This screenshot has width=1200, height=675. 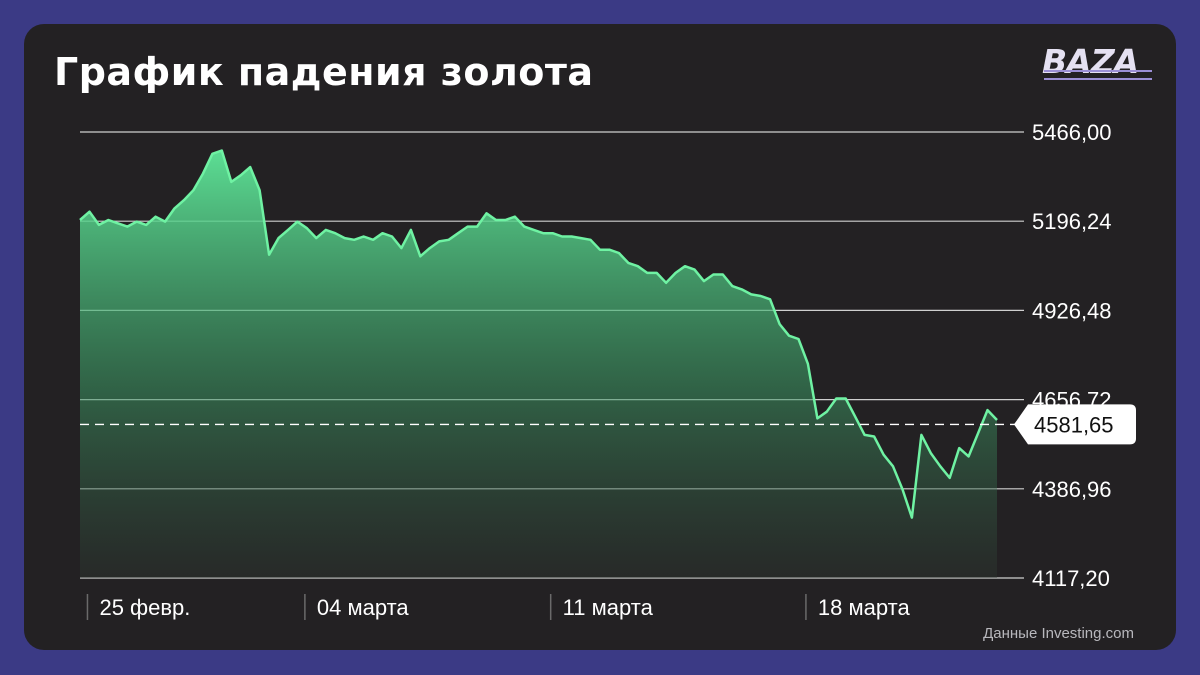 I want to click on chart-title: График падения золота, so click(x=324, y=72).